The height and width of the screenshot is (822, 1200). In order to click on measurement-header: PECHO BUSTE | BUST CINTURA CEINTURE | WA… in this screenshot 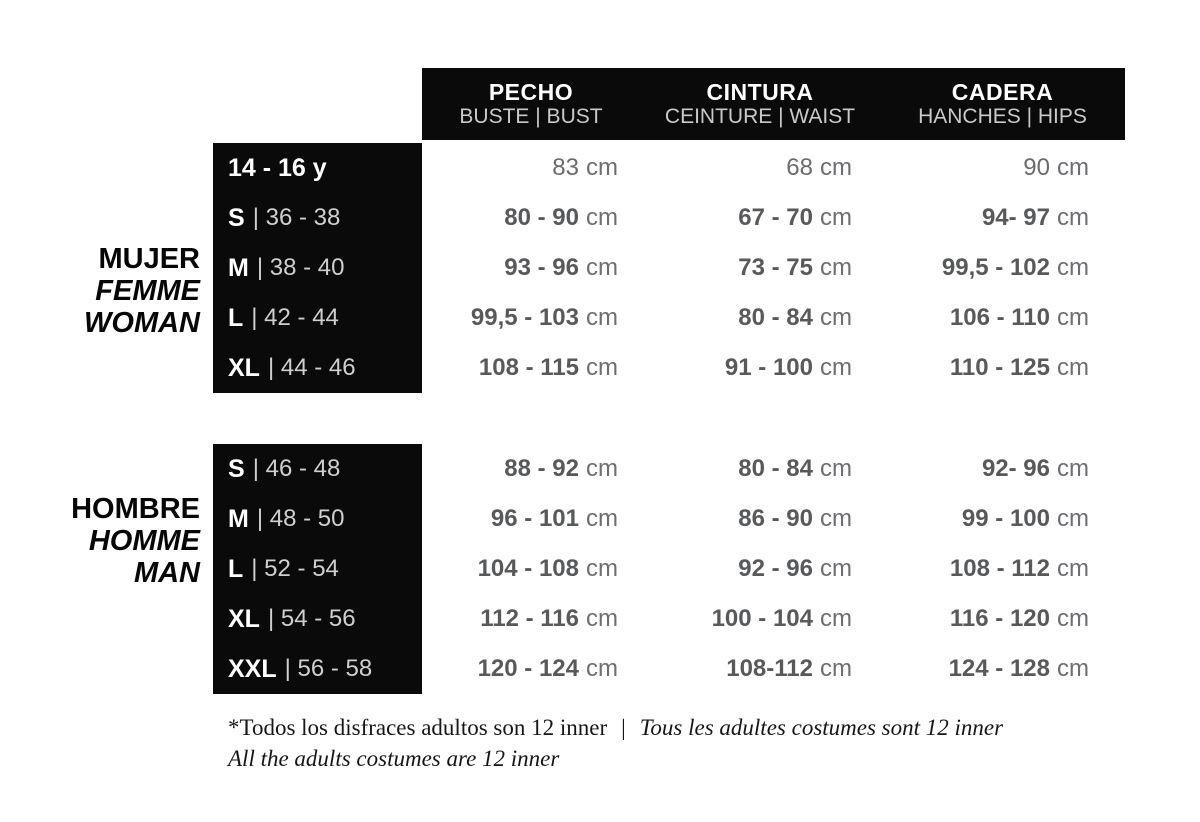, I will do `click(773, 104)`.